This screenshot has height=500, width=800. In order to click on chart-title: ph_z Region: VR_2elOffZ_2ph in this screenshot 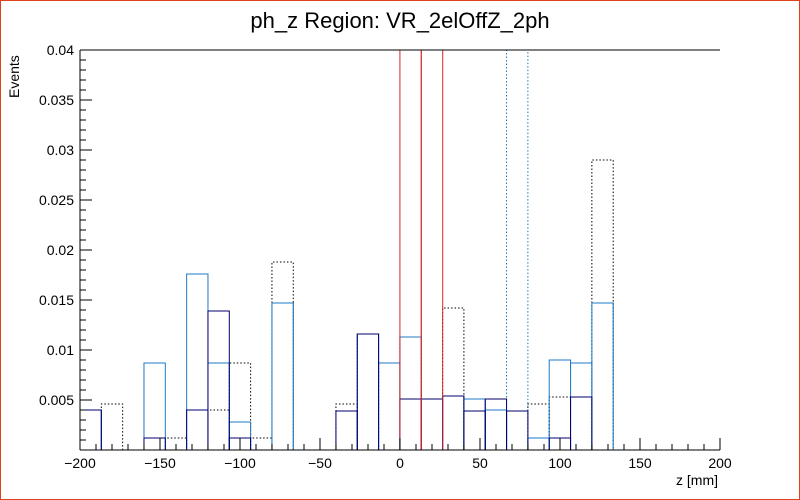, I will do `click(400, 20)`.